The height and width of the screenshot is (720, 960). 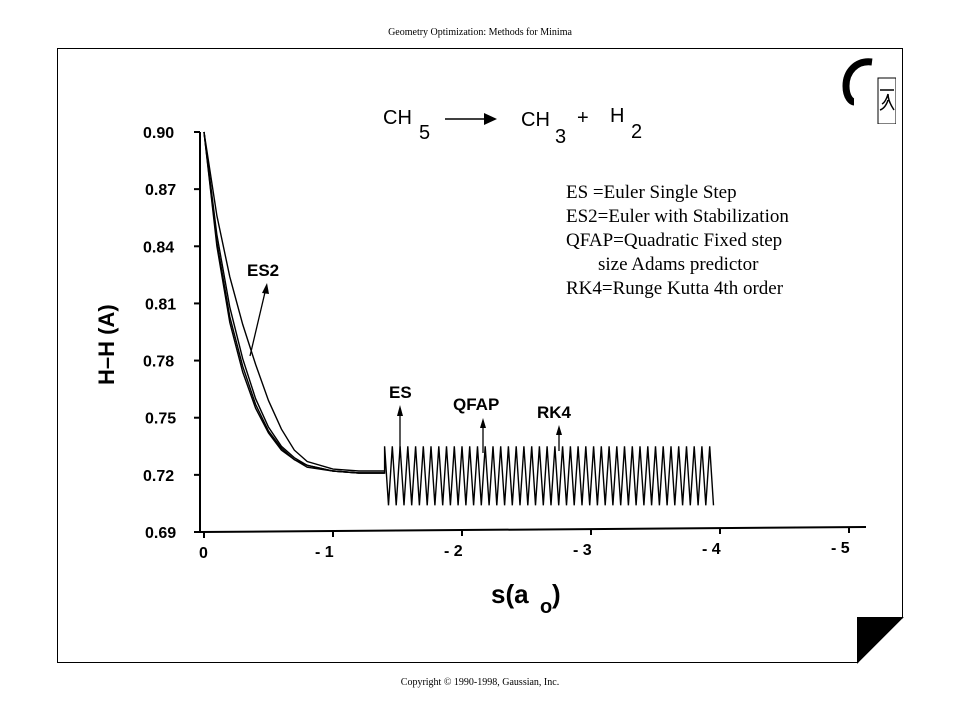 What do you see at coordinates (324, 552) in the screenshot?
I see `x-tick-label: - 1` at bounding box center [324, 552].